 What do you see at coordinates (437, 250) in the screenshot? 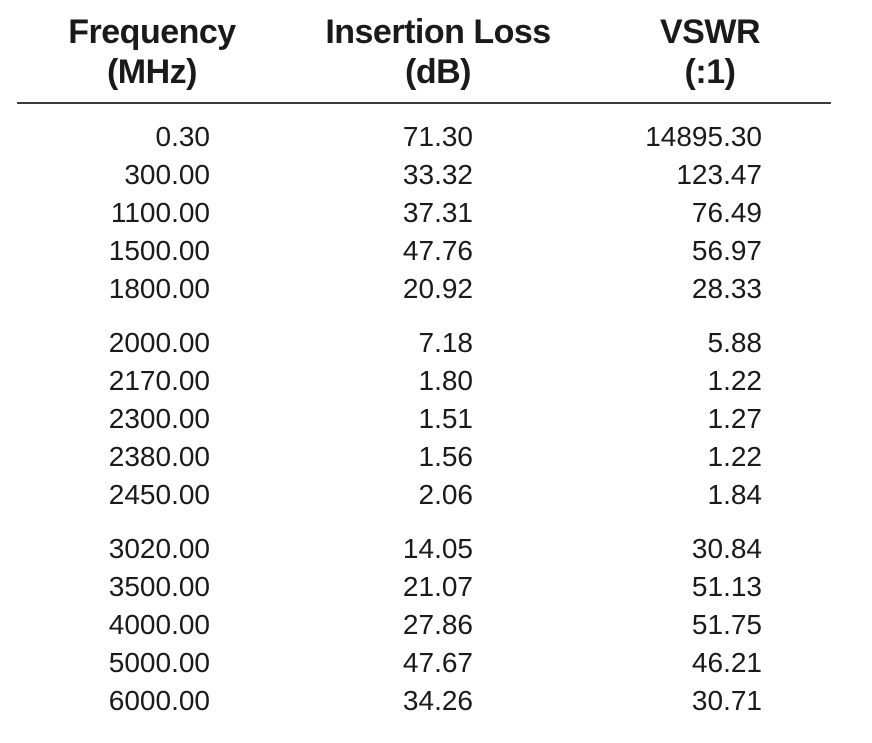
I see `cell-insertion-loss-db: 47.76` at bounding box center [437, 250].